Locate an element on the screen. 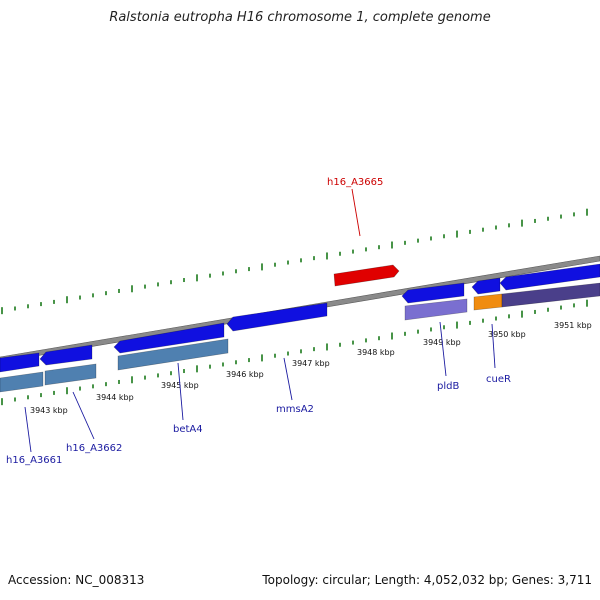 The image size is (600, 600). gene-mmsa2 is located at coordinates (277, 317).